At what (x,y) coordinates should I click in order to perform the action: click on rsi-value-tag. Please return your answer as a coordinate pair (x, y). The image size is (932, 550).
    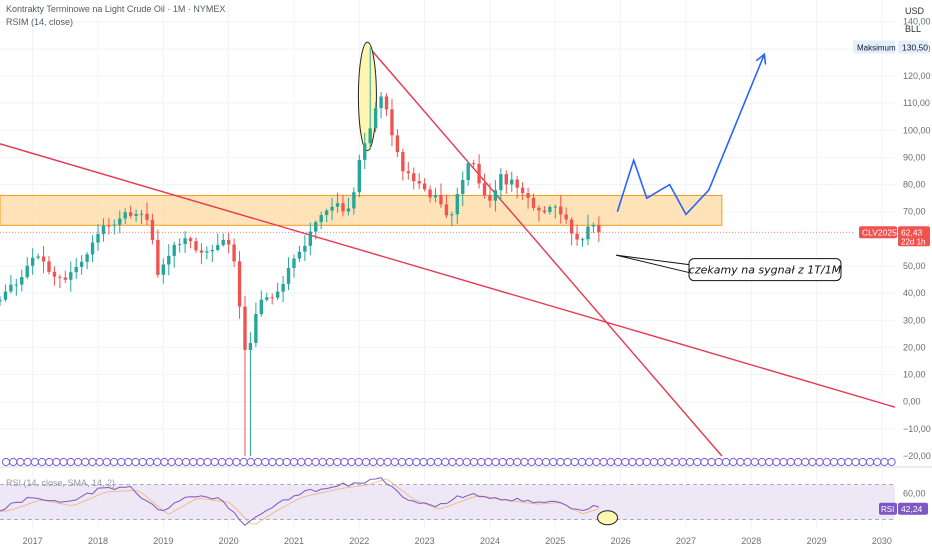
    Looking at the image, I should click on (913, 508).